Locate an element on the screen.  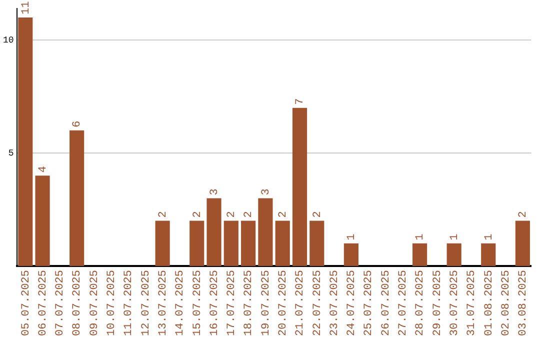
x-tick-label: 11.07.2025 is located at coordinates (129, 303).